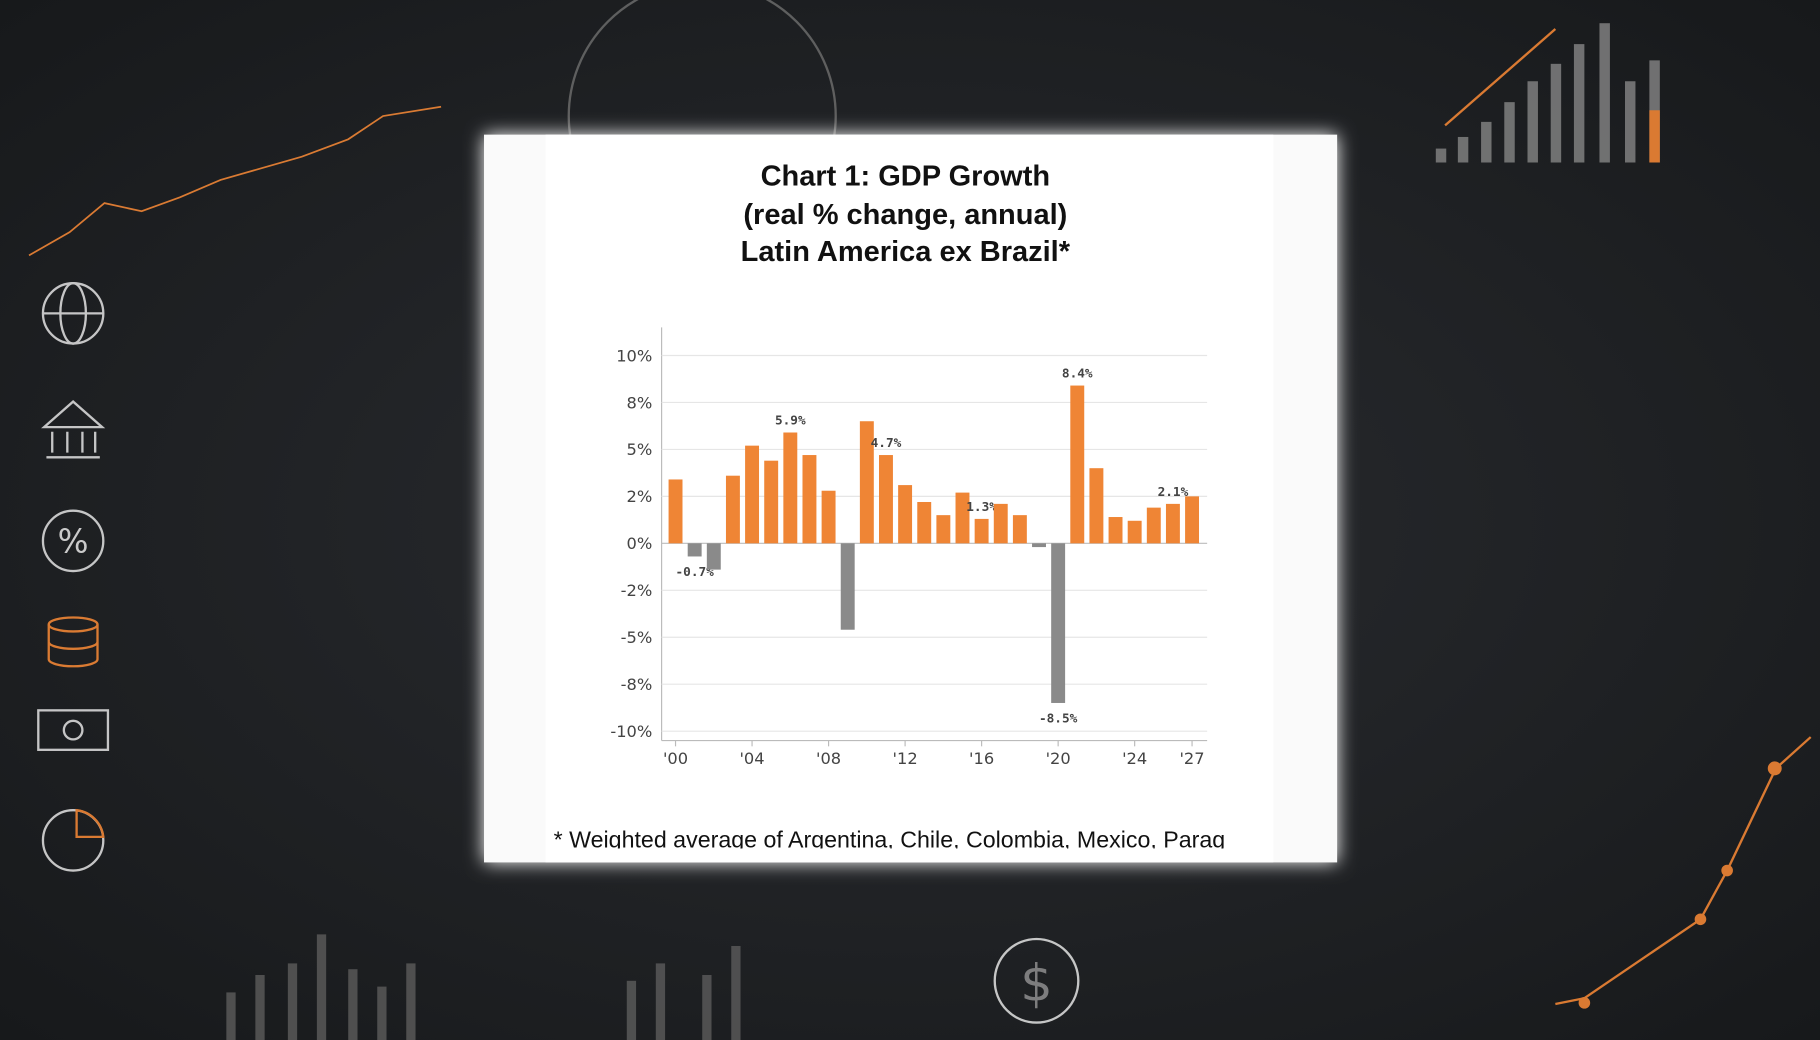 The image size is (1820, 1040). Describe the element at coordinates (1058, 758) in the screenshot. I see `x-tick-label: '20` at that location.